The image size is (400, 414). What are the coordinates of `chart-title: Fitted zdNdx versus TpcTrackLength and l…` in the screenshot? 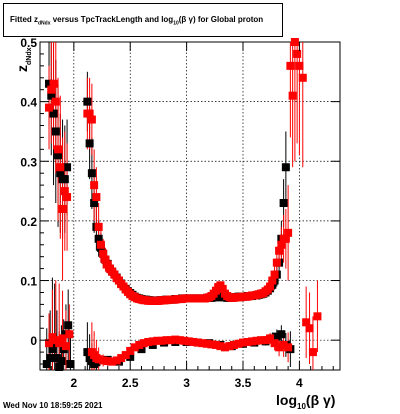 It's located at (143, 20).